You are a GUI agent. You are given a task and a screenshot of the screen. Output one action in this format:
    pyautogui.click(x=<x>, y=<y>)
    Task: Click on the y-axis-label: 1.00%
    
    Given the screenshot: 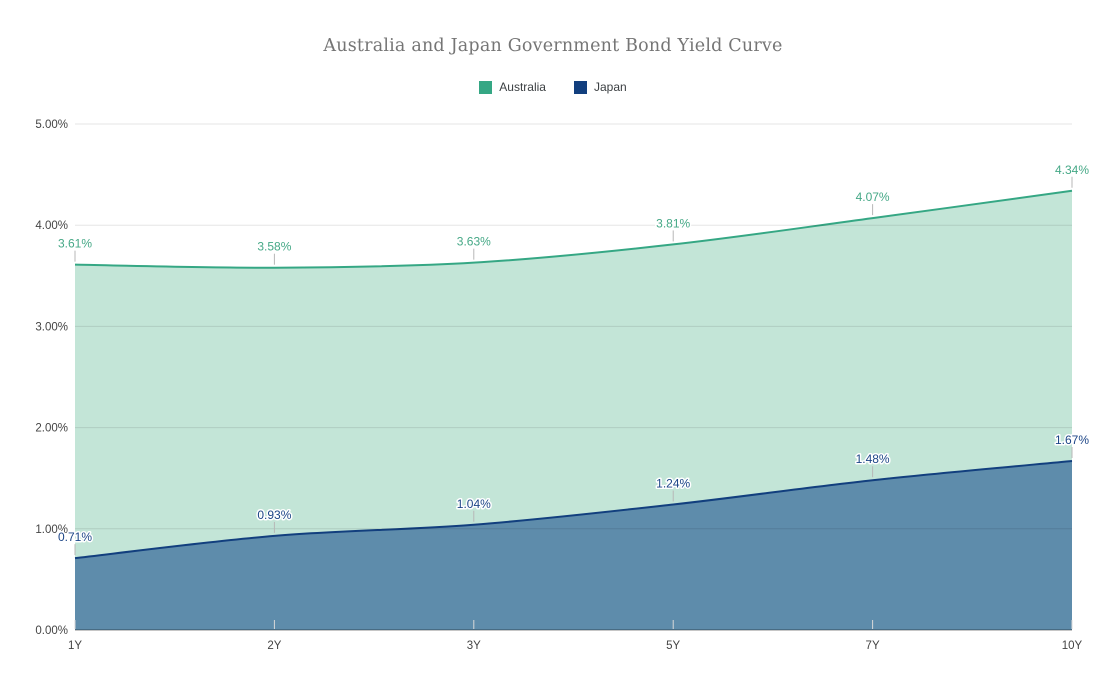 What is the action you would take?
    pyautogui.click(x=51, y=530)
    